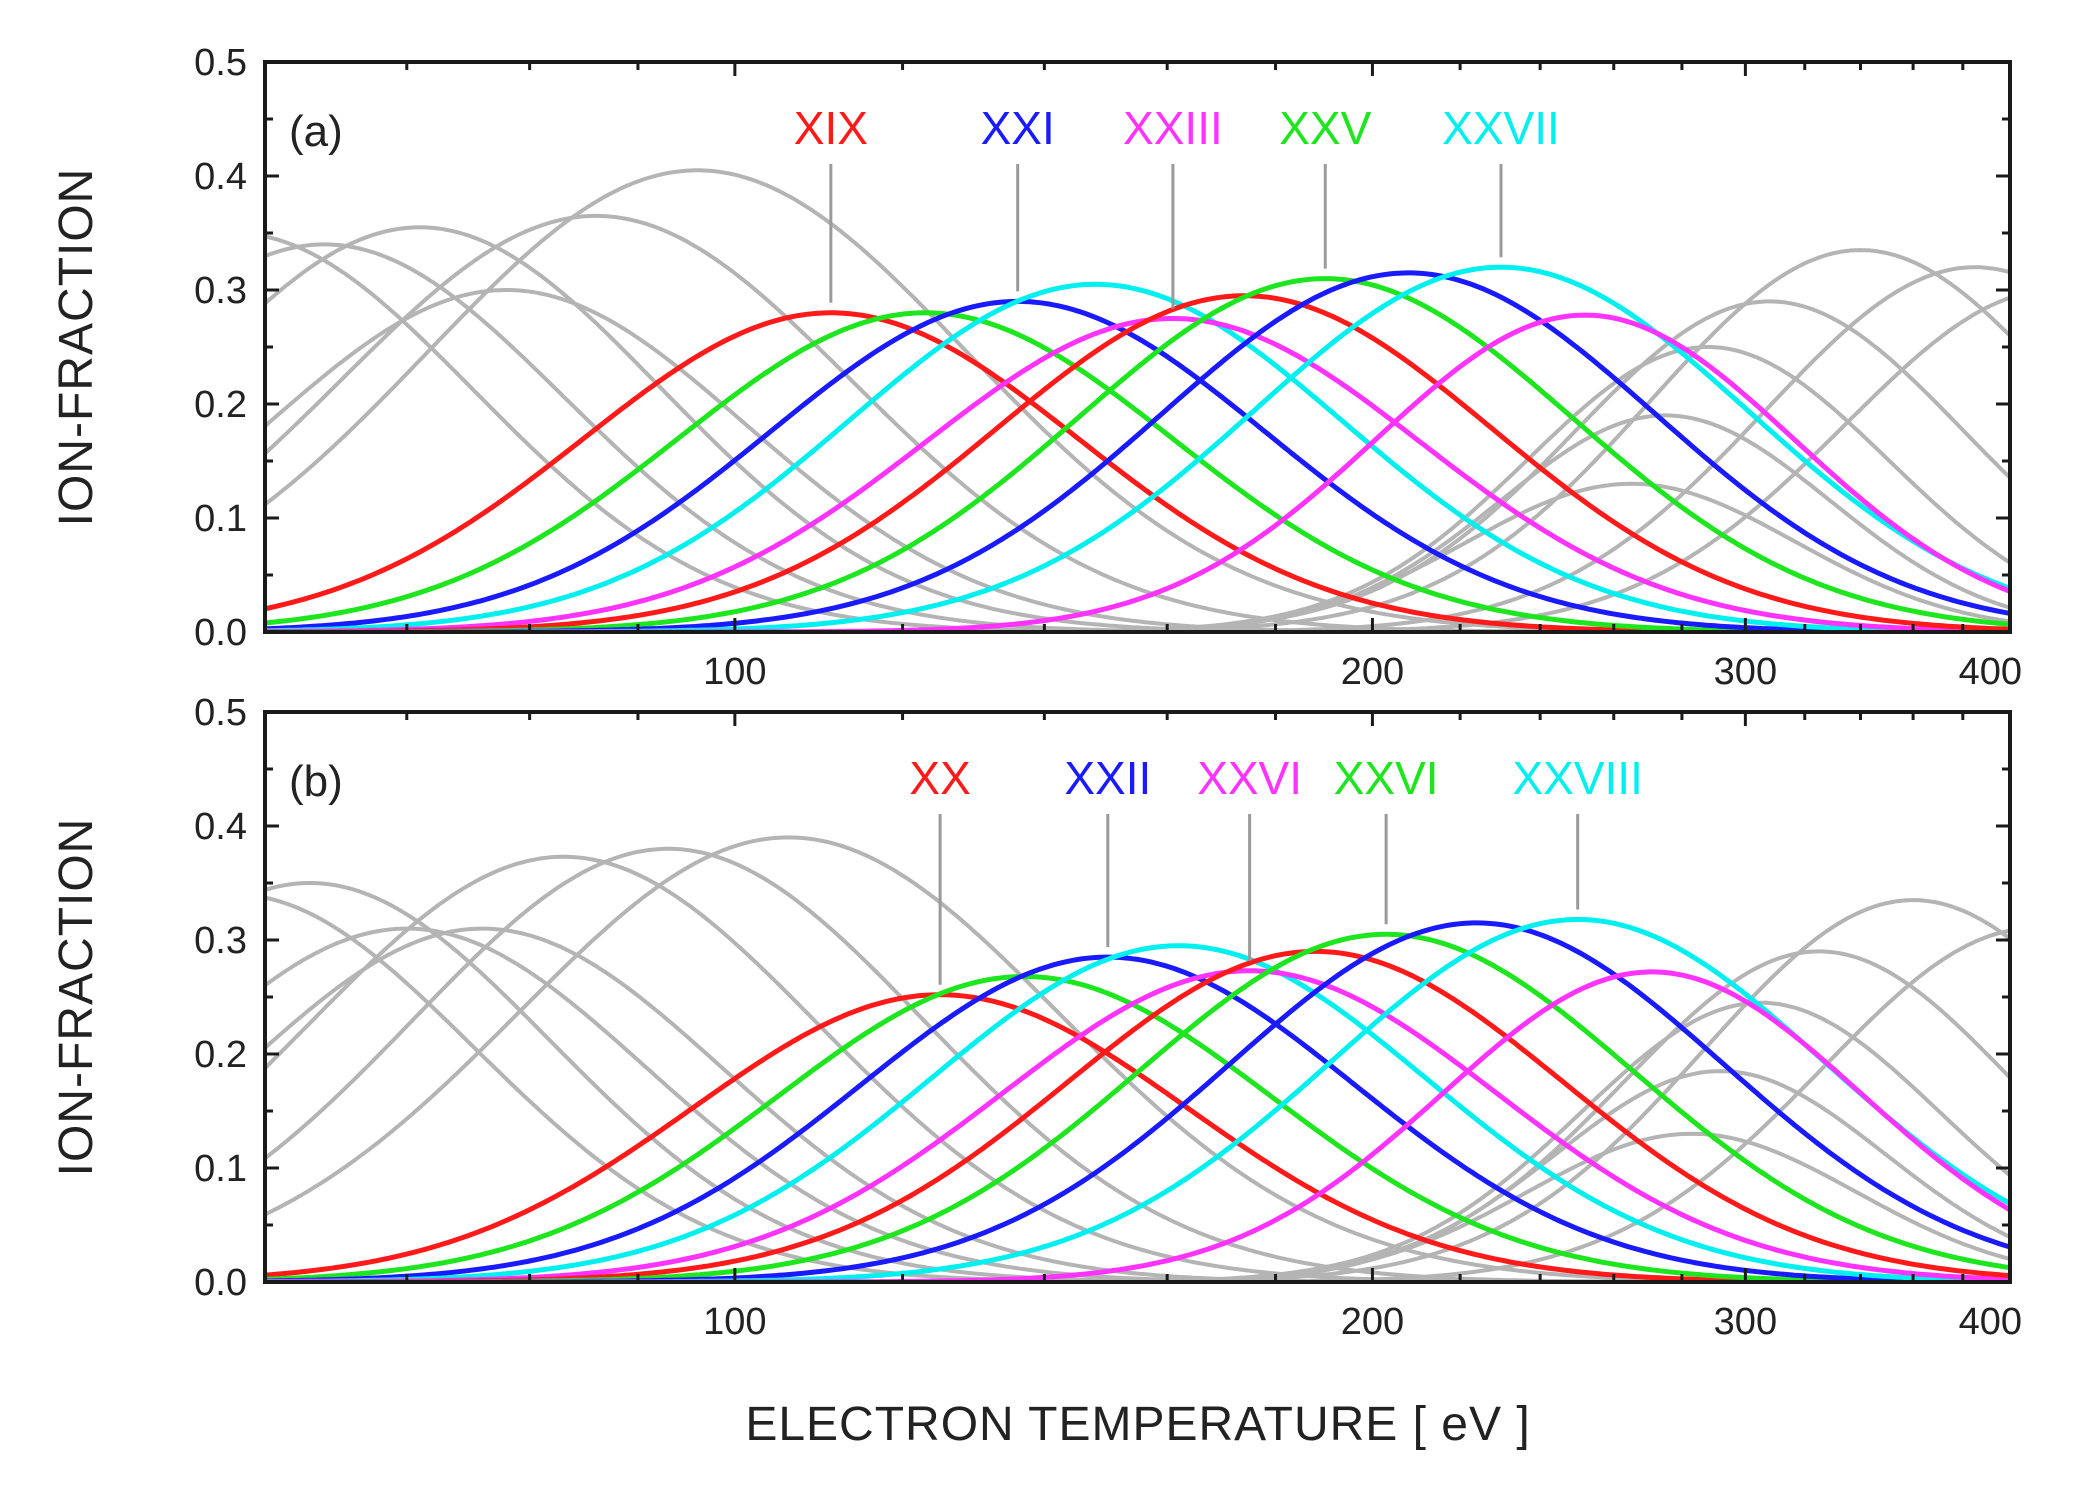  I want to click on x-axis-title: ELECTRON TEMPERATURE [ eV ], so click(1137, 1424).